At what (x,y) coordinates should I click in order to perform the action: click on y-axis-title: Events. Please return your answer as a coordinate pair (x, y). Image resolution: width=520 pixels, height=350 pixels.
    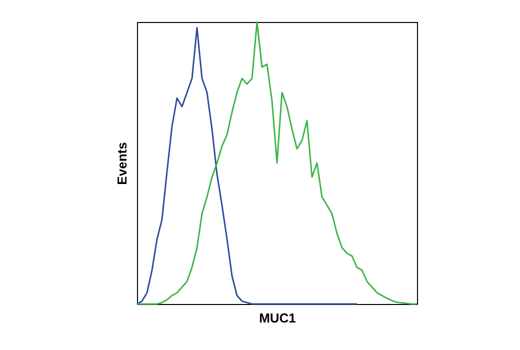
    Looking at the image, I should click on (122, 163).